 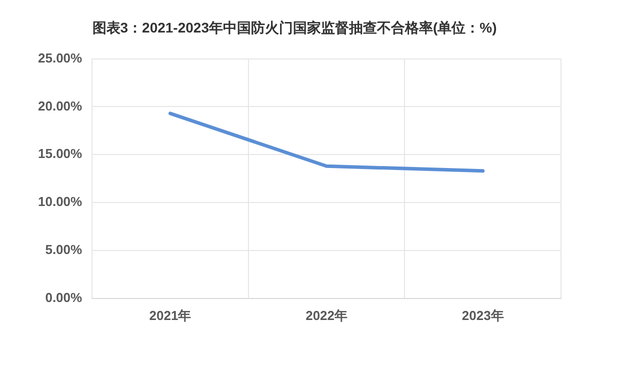 What do you see at coordinates (60, 154) in the screenshot?
I see `y-tick-label: 15.00%` at bounding box center [60, 154].